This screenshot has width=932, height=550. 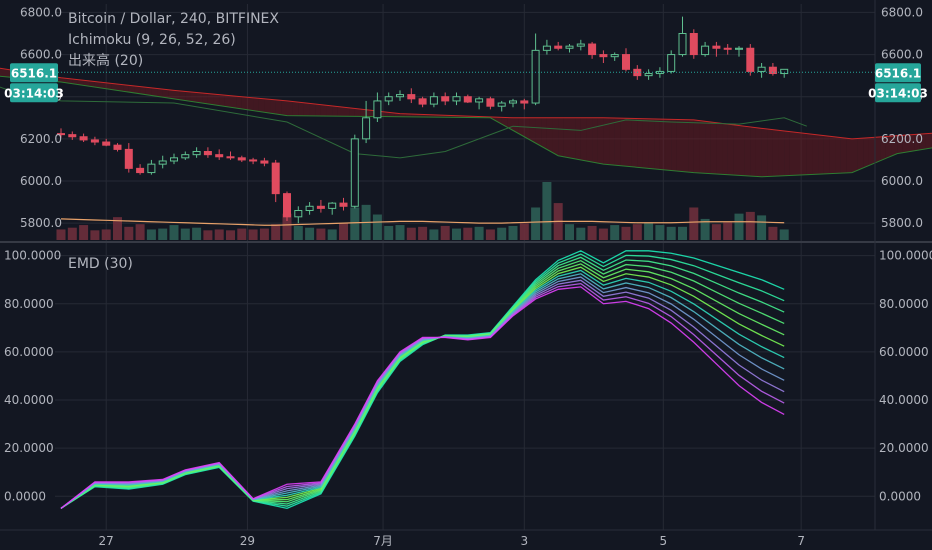 I want to click on price-y-tick-left: 5800.0, so click(x=41, y=223).